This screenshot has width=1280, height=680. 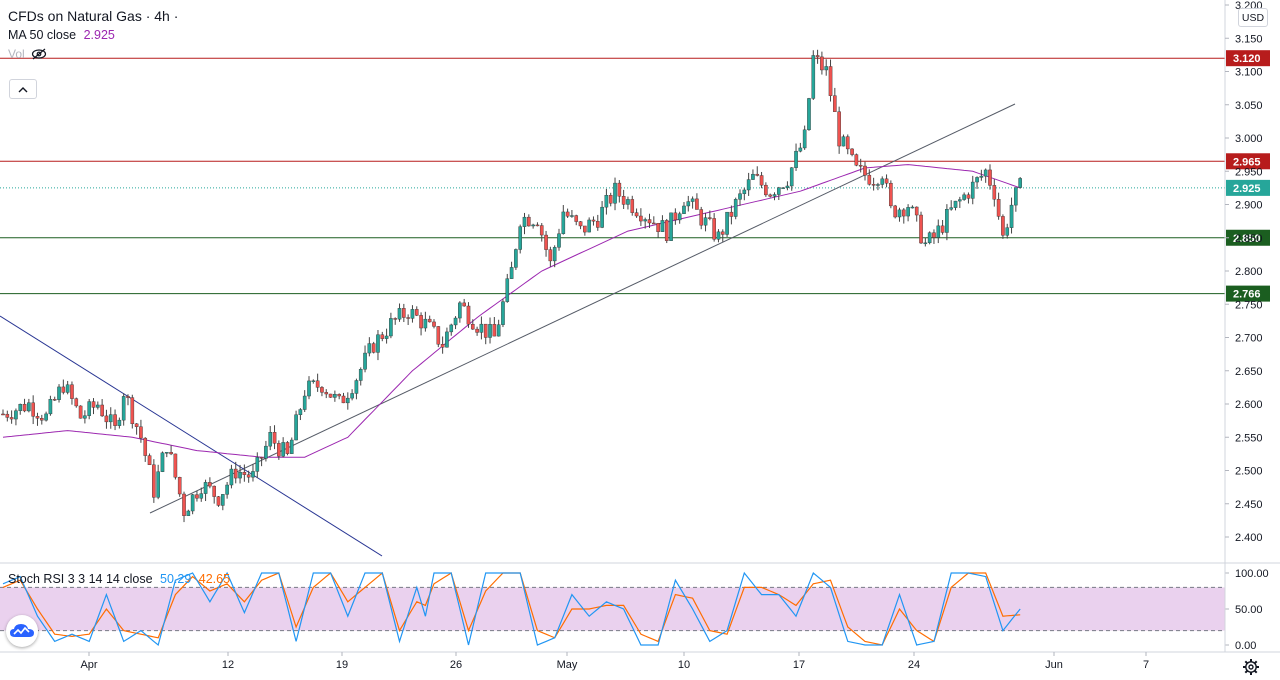 I want to click on vol-label: Vol, so click(x=16, y=54).